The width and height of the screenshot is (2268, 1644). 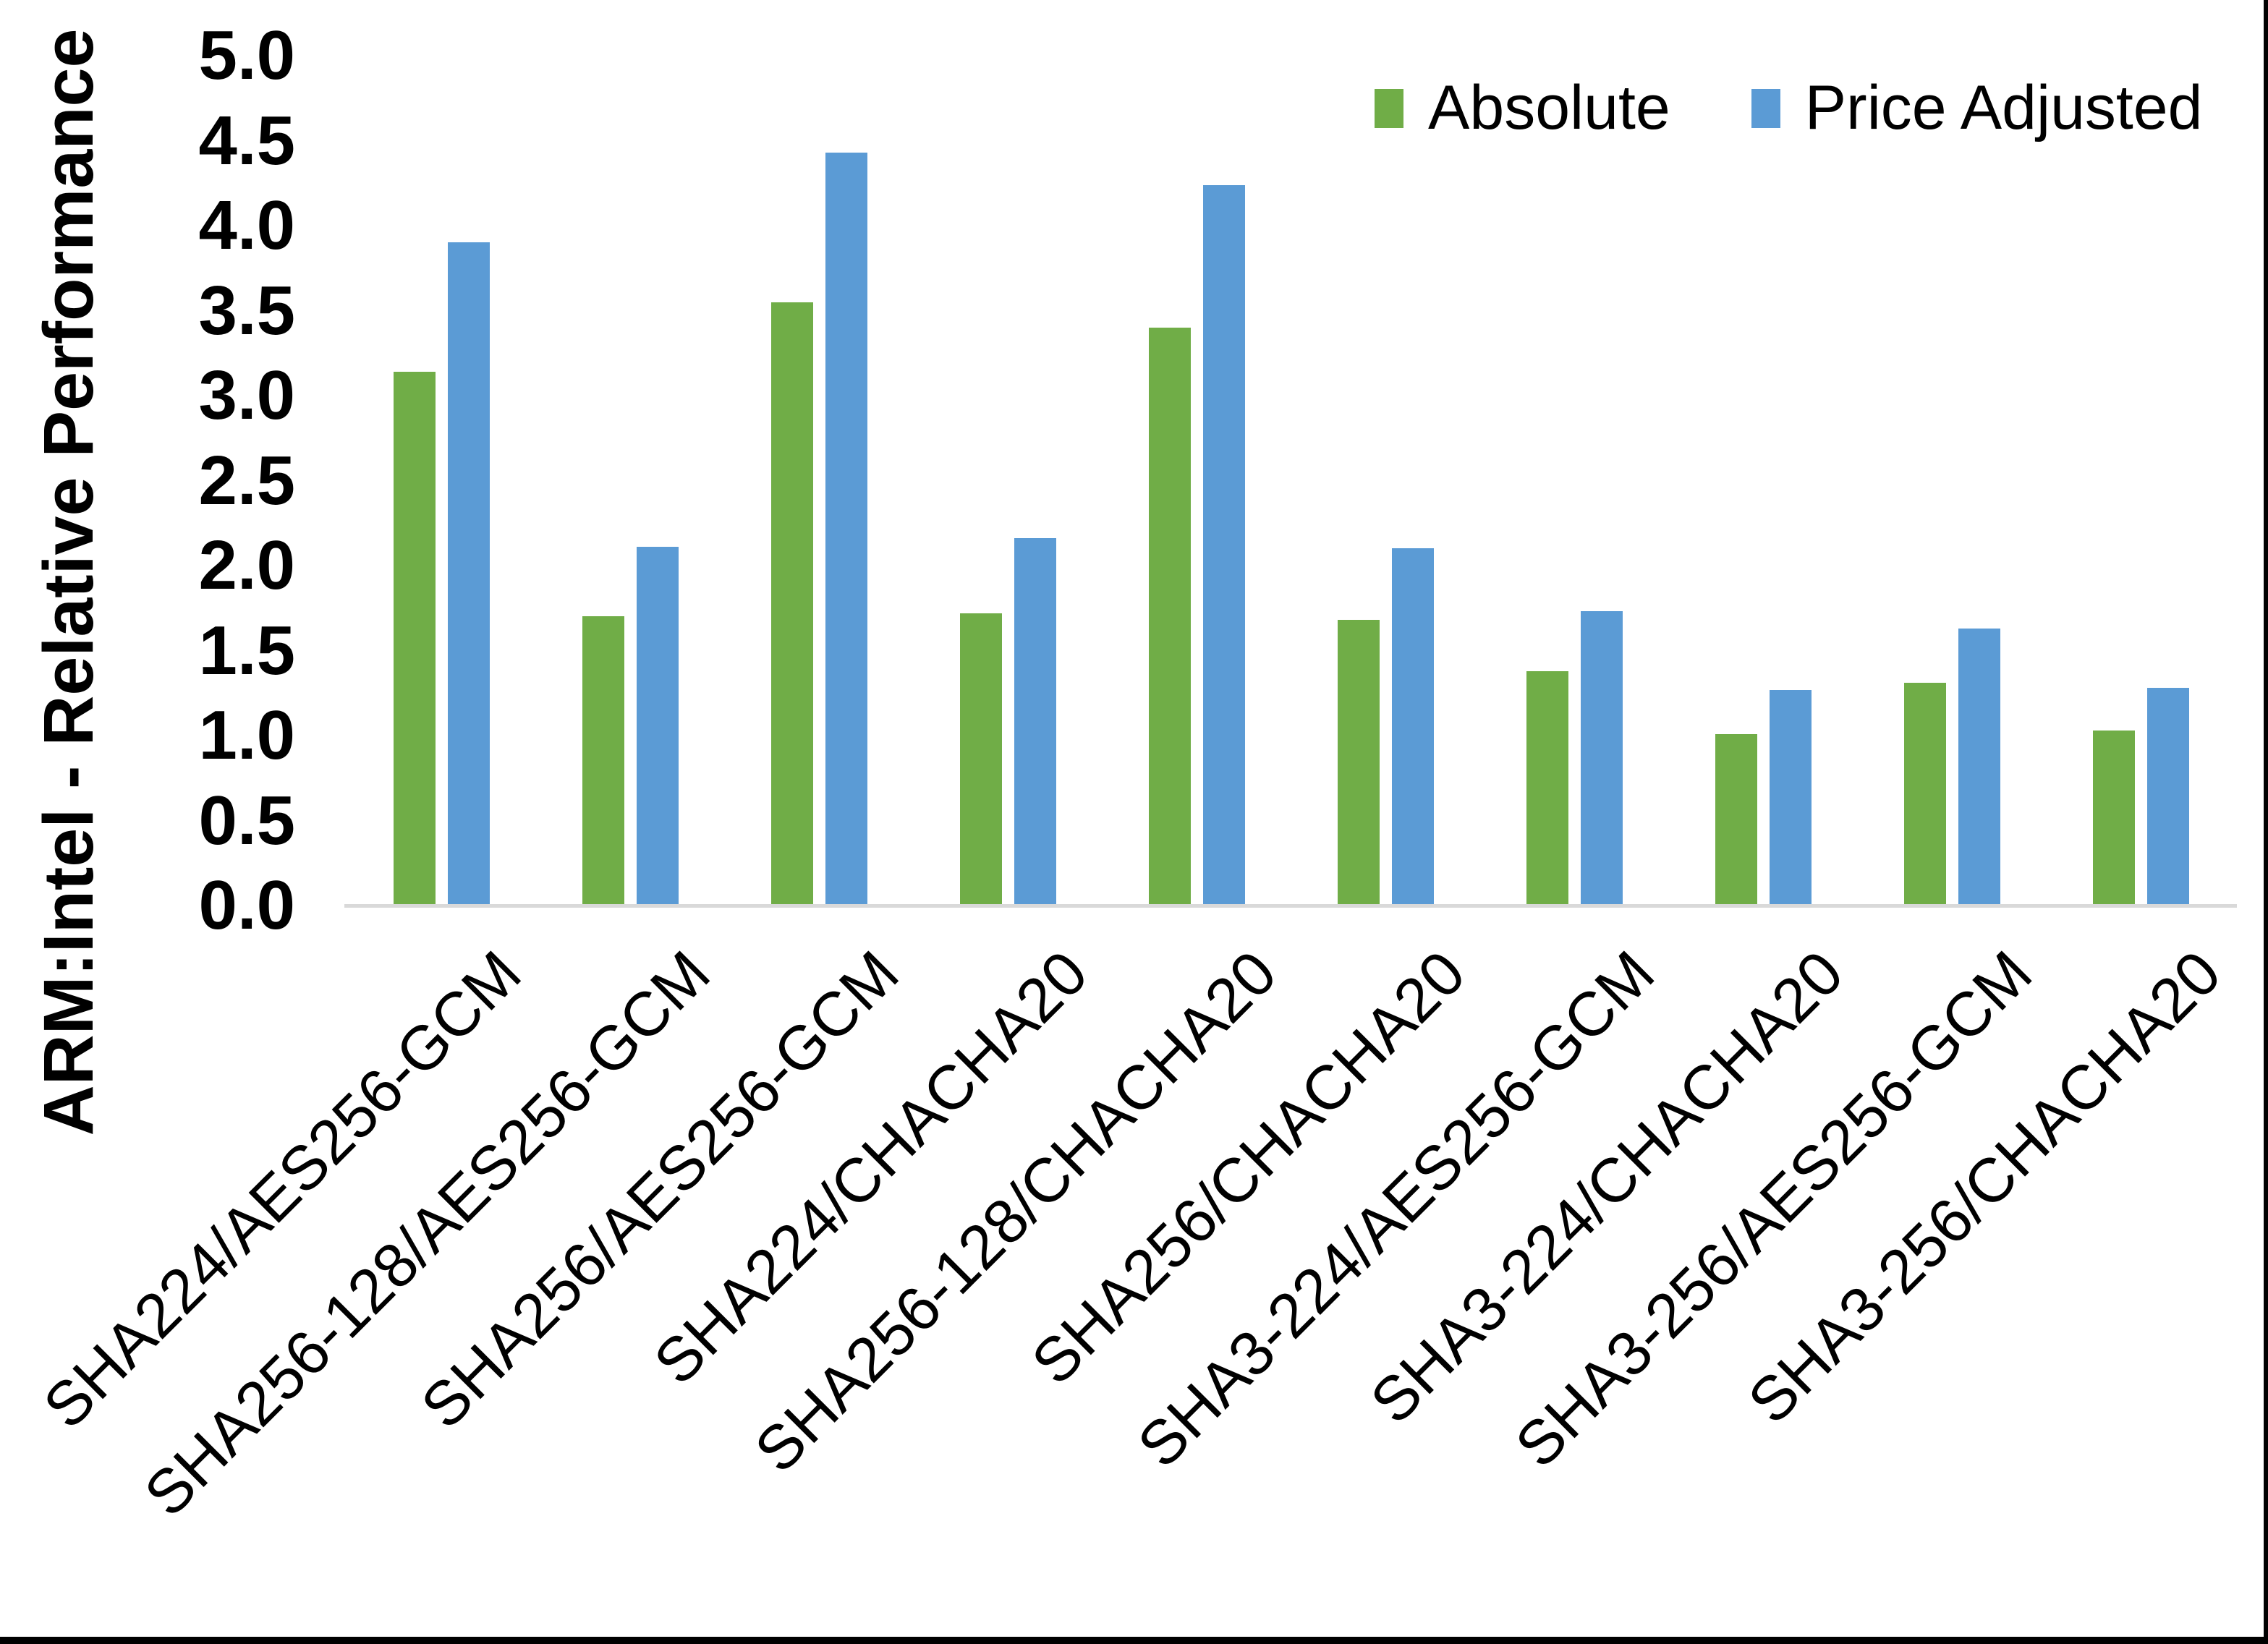 I want to click on screenshot-right-border, so click(x=2266, y=822).